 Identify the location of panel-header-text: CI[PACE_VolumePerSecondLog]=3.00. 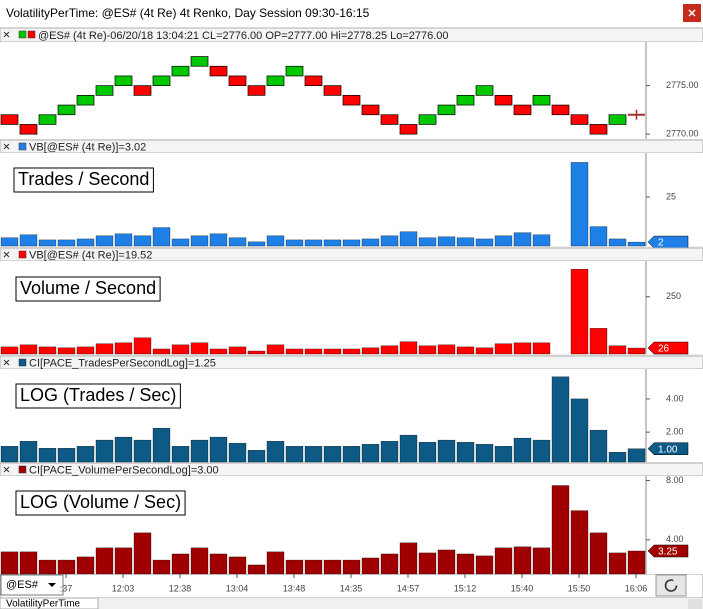
(124, 470).